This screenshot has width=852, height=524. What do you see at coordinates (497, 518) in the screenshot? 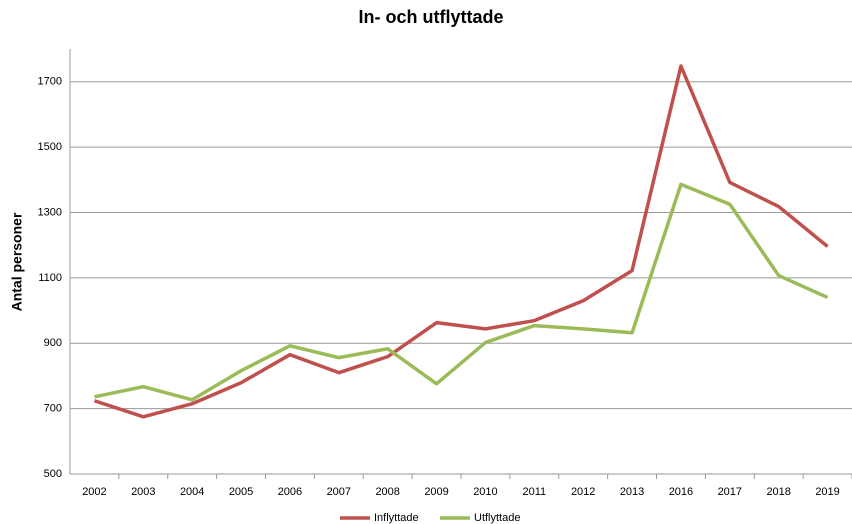
I see `legend-label: Utflyttade` at bounding box center [497, 518].